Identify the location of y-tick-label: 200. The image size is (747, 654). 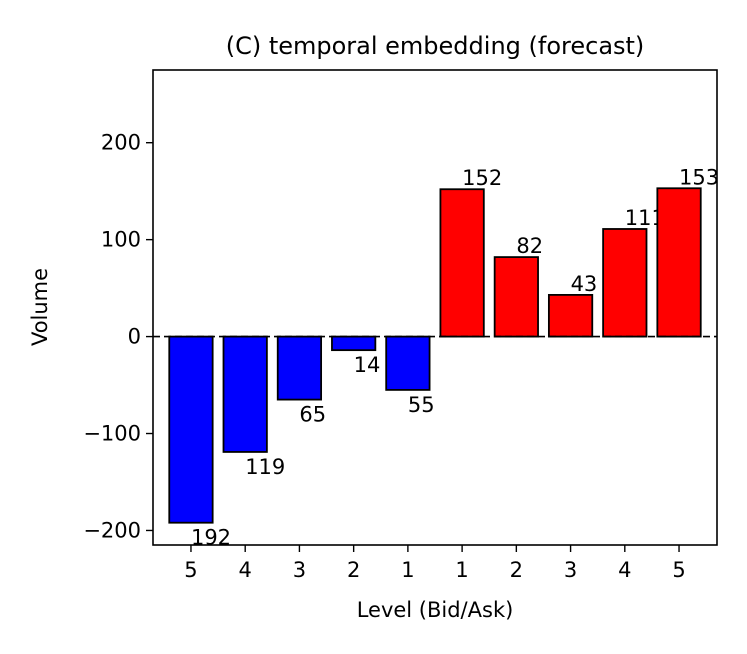
(121, 143).